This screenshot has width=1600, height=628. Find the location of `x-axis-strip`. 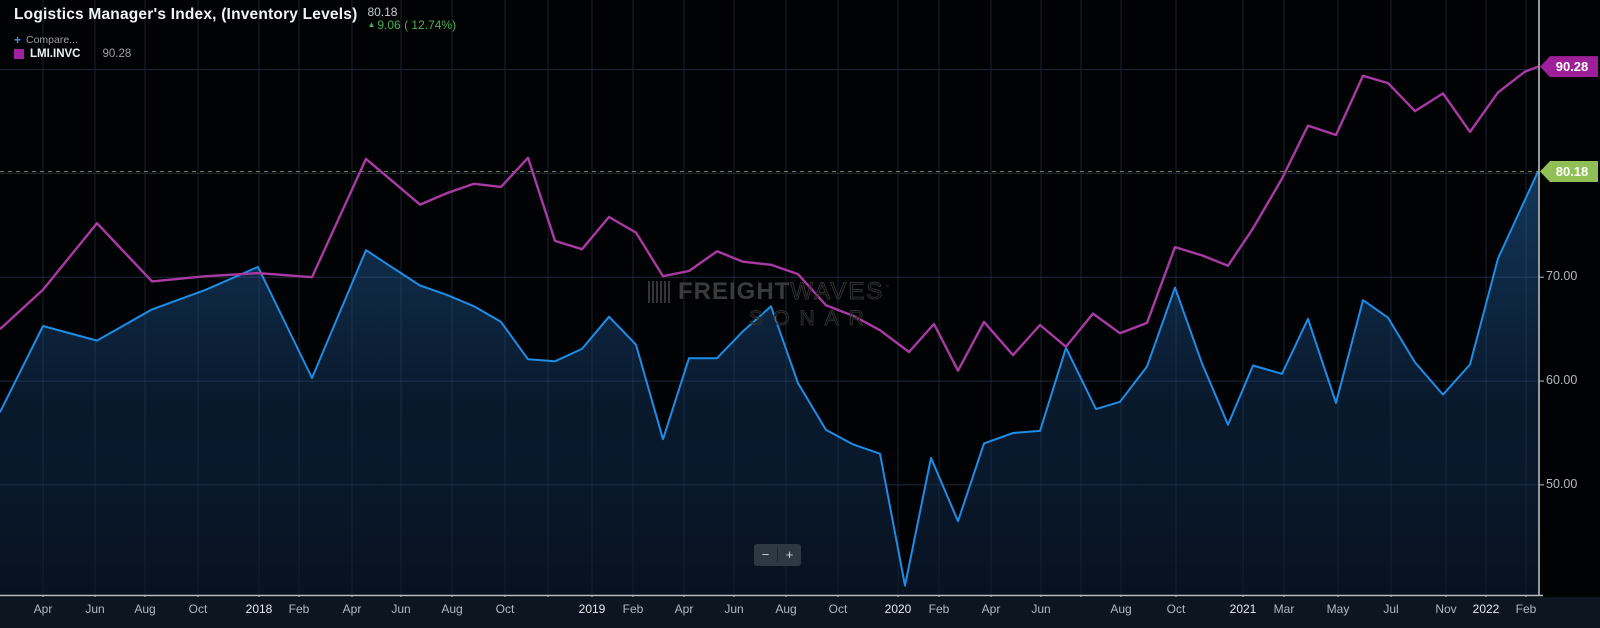

x-axis-strip is located at coordinates (800, 612).